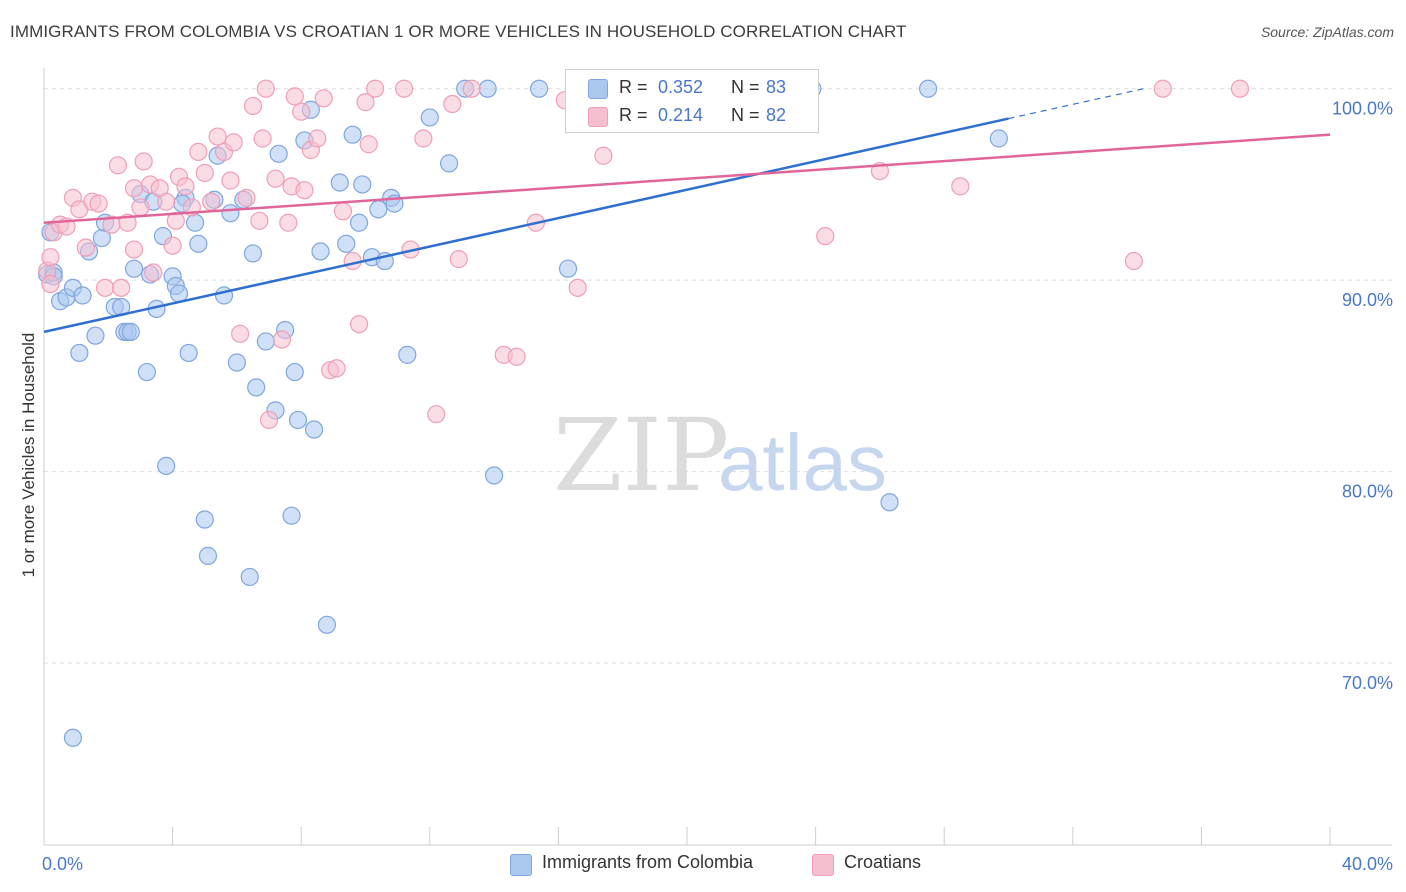 This screenshot has height=892, width=1406. I want to click on x-tick-label: 0.0%, so click(62, 864).